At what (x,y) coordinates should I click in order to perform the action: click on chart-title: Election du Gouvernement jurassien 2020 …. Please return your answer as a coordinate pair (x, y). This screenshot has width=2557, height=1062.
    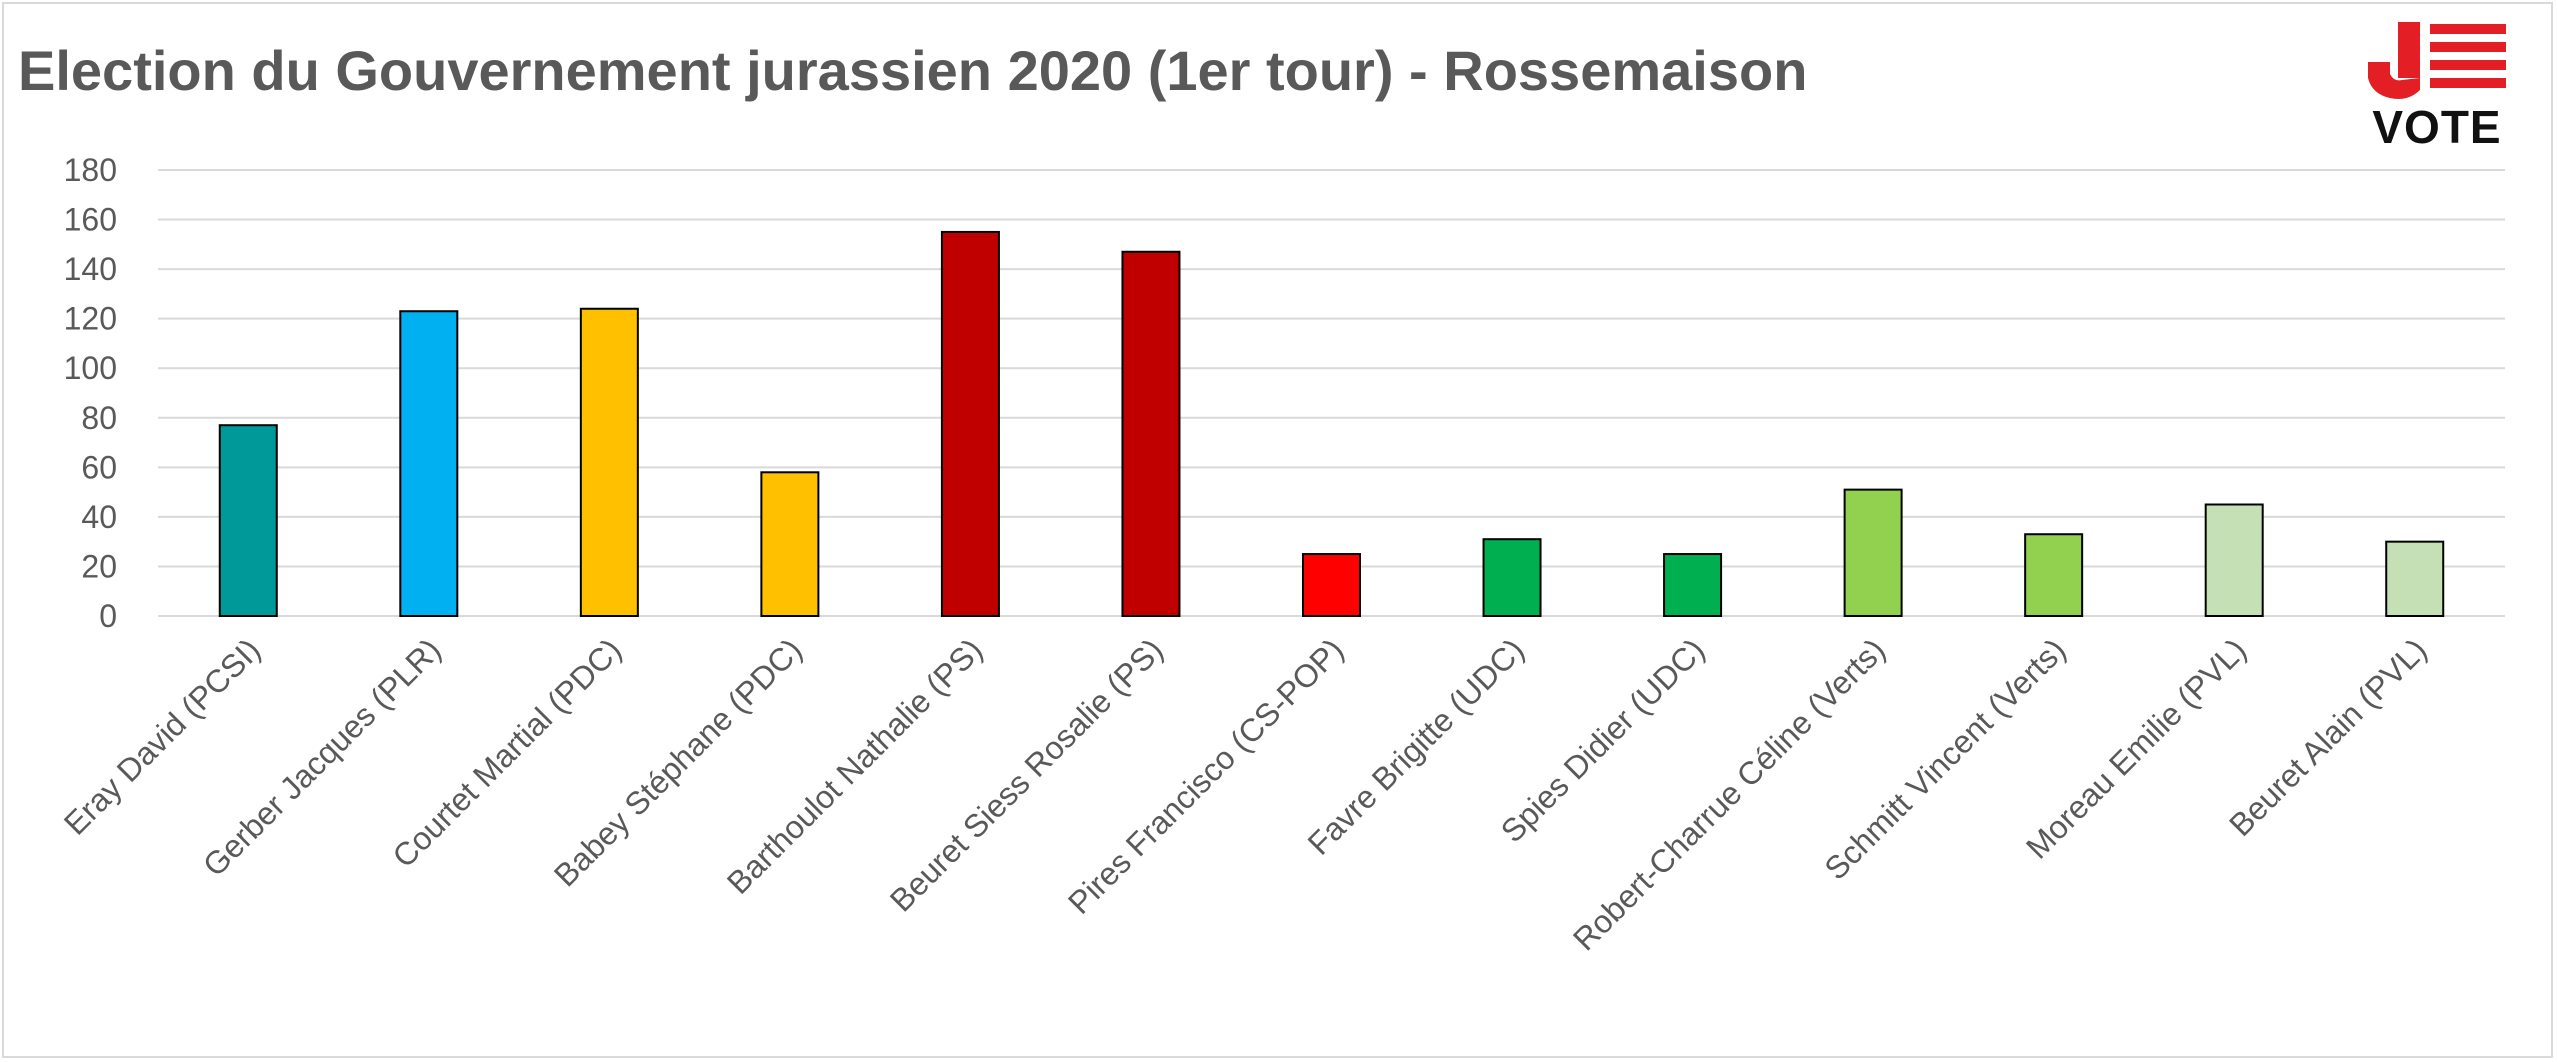
    Looking at the image, I should click on (913, 70).